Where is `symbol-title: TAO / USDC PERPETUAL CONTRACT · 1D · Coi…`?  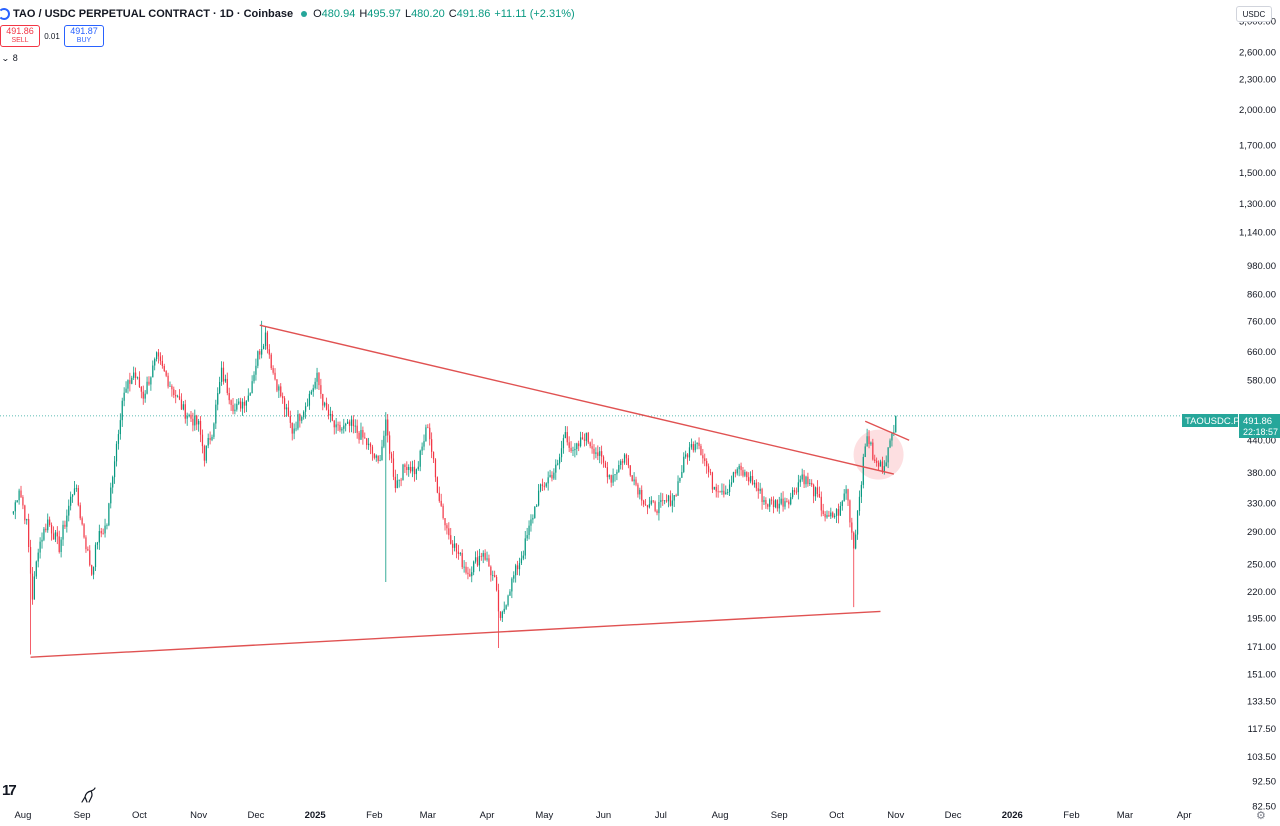
symbol-title: TAO / USDC PERPETUAL CONTRACT · 1D · Coi… is located at coordinates (153, 14).